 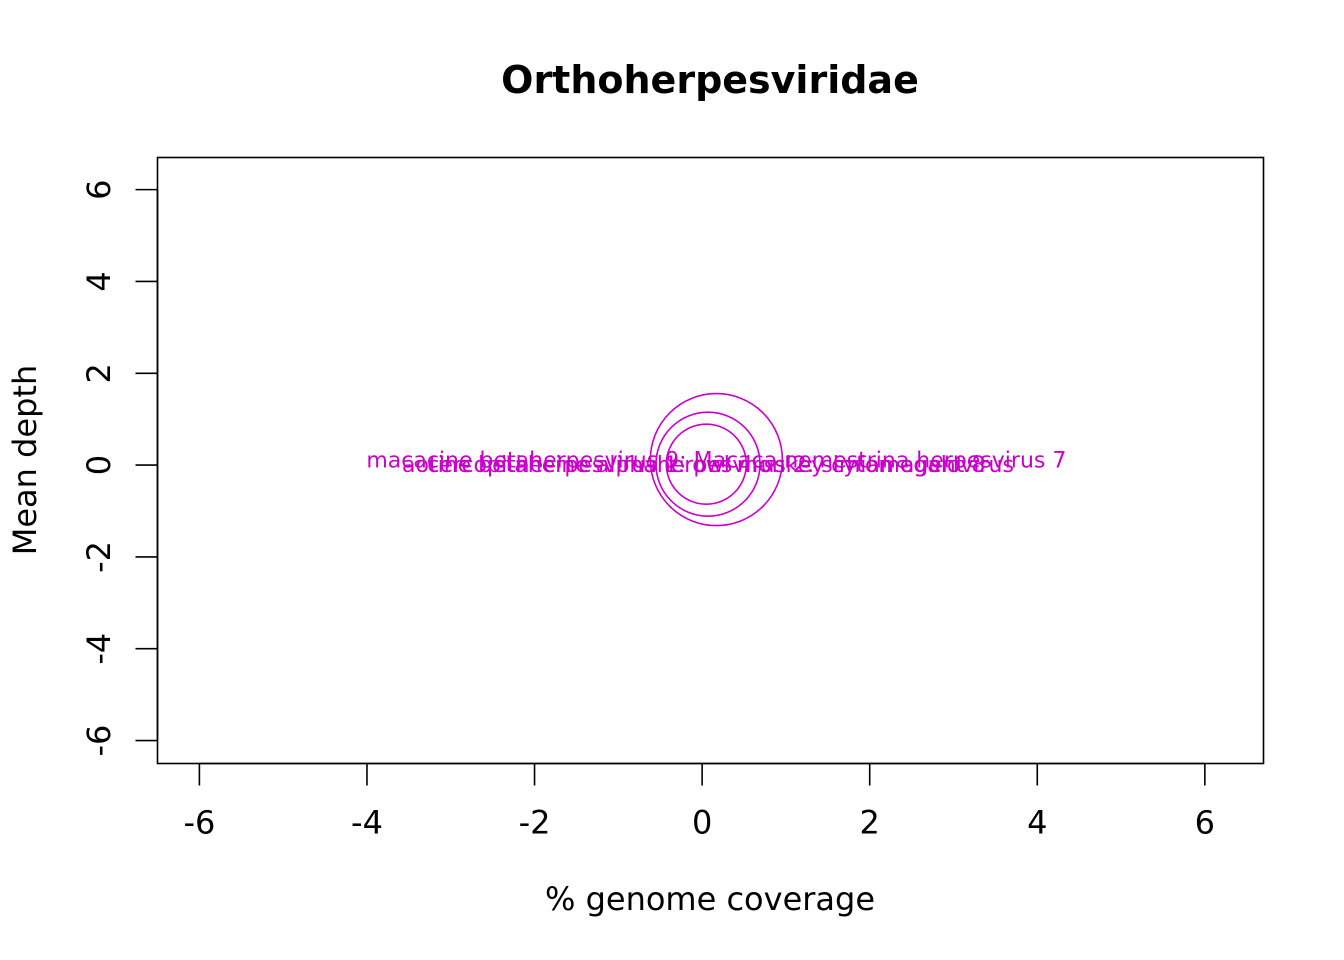 What do you see at coordinates (99, 281) in the screenshot?
I see `y-tick-label: 4` at bounding box center [99, 281].